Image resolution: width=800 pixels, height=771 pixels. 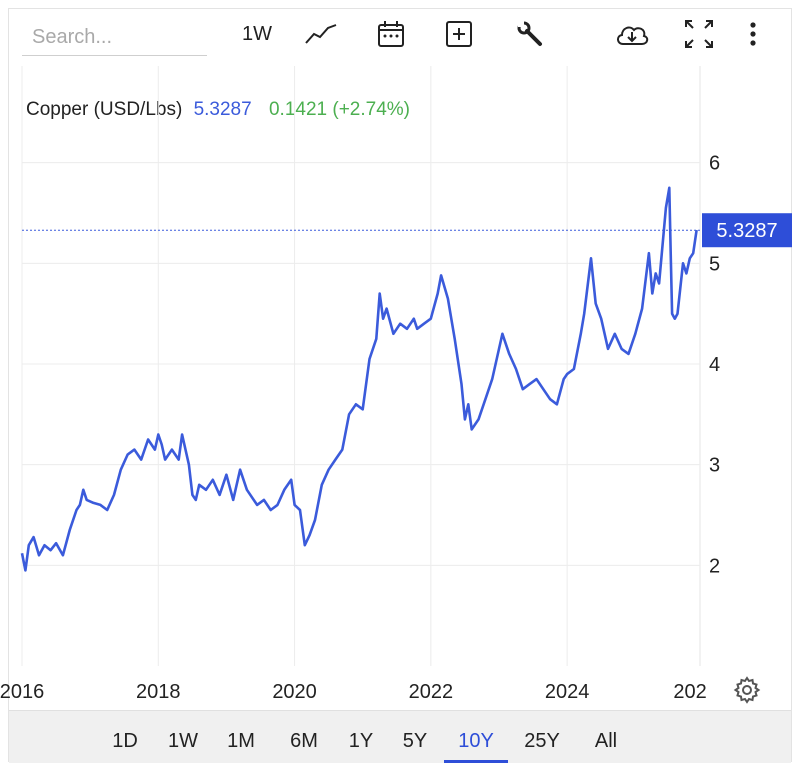 What do you see at coordinates (183, 741) in the screenshot?
I see `range-button-1w: 1W` at bounding box center [183, 741].